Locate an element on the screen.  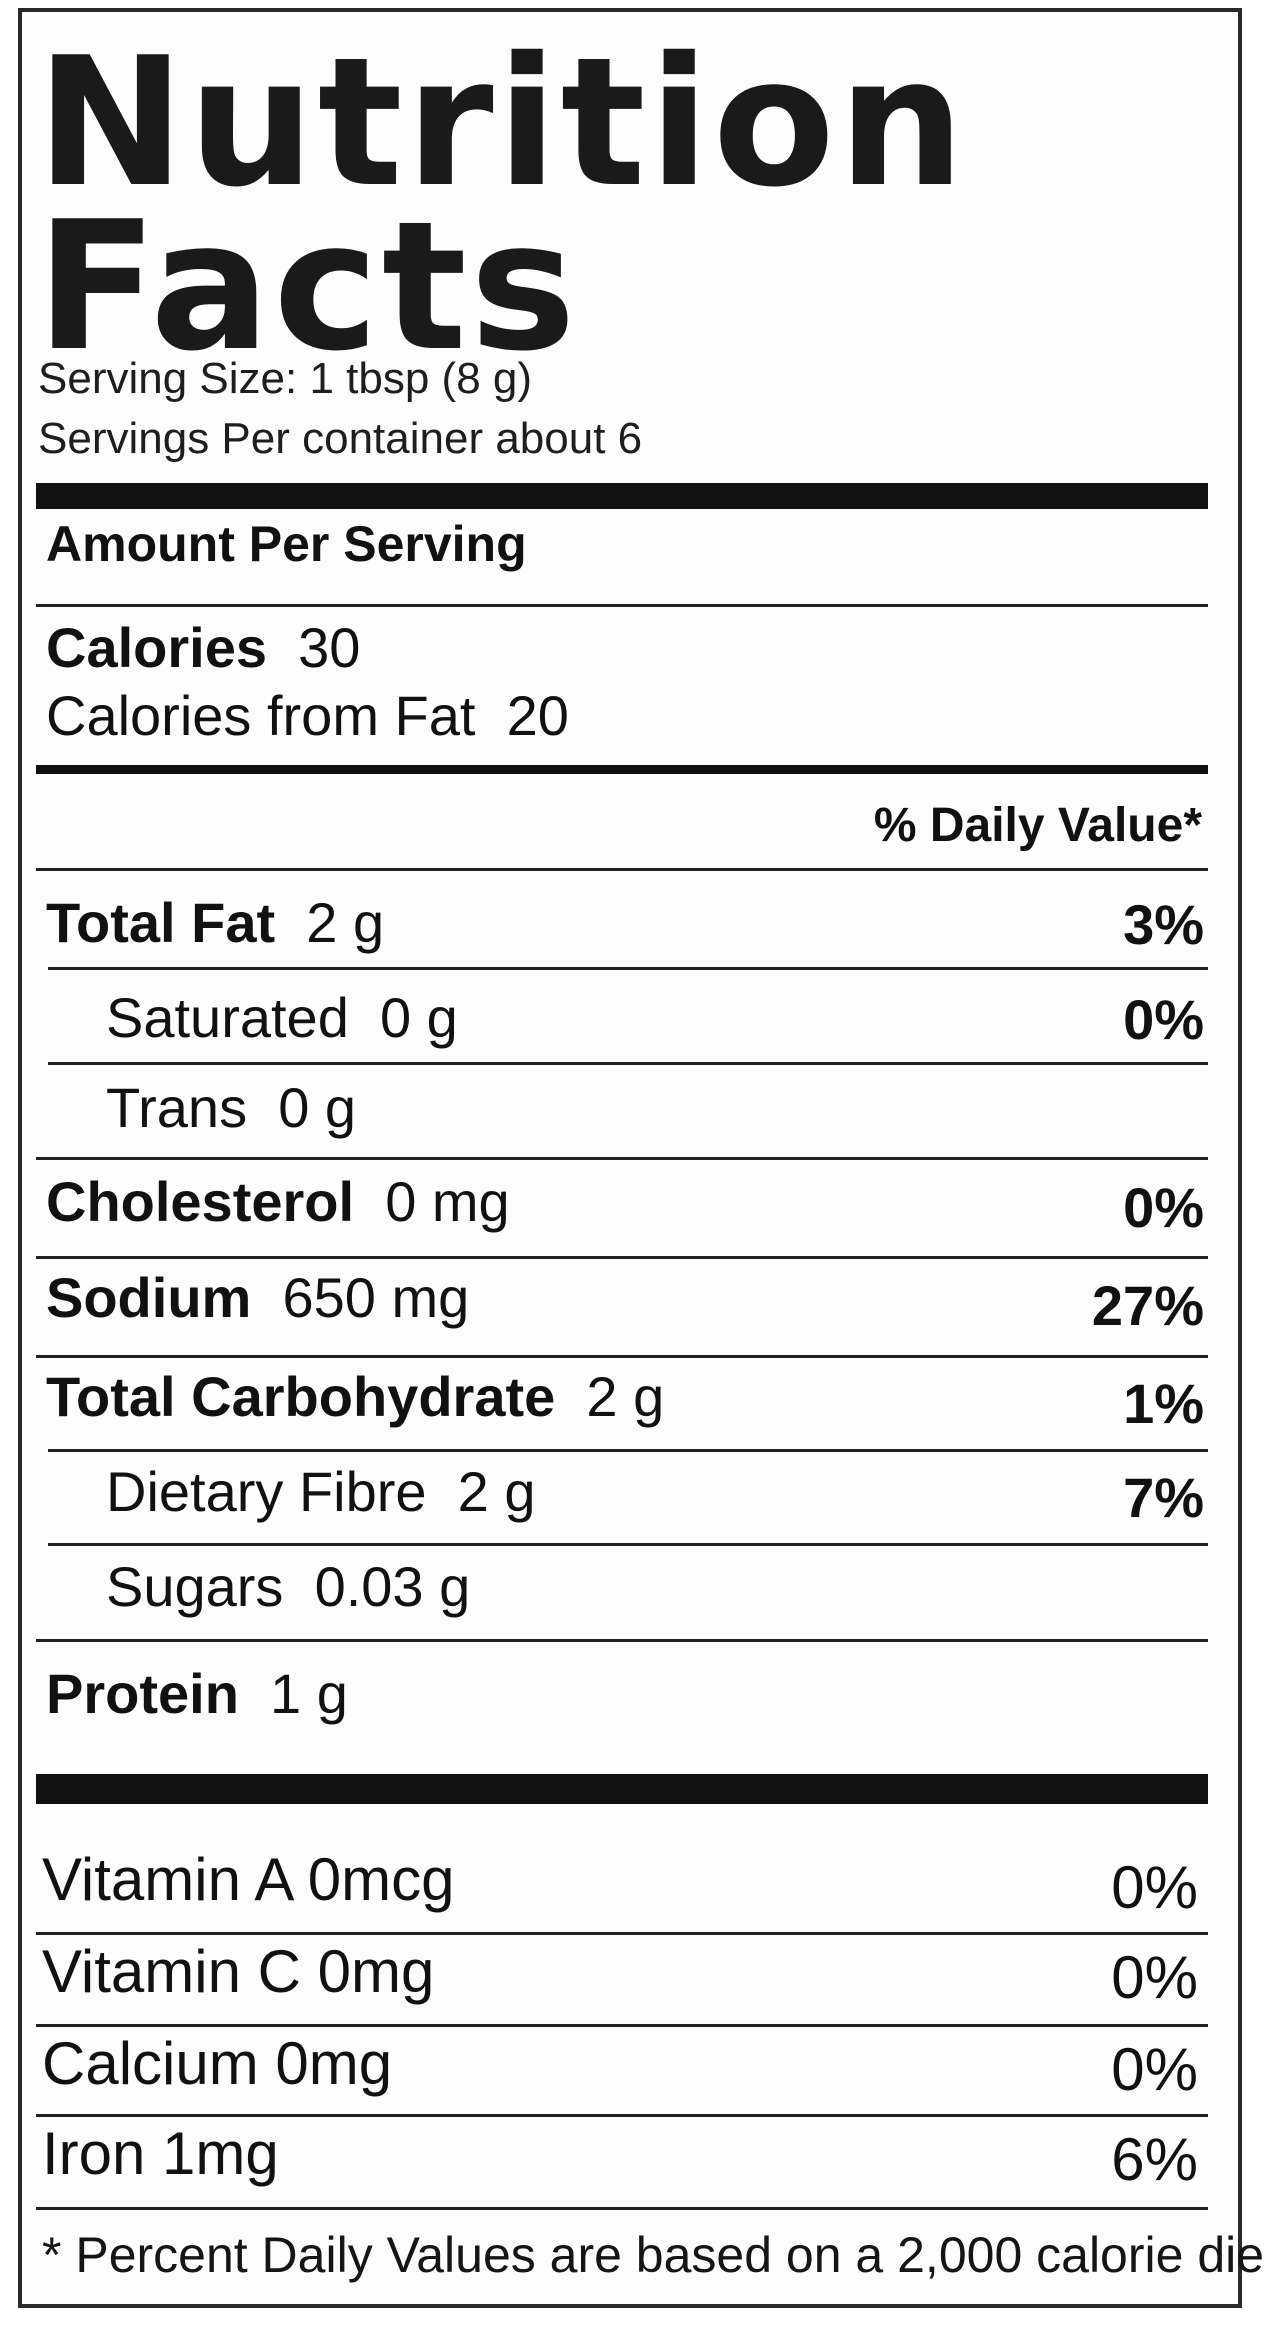
servings-per-container: Servings Per container about 6 is located at coordinates (340, 438).